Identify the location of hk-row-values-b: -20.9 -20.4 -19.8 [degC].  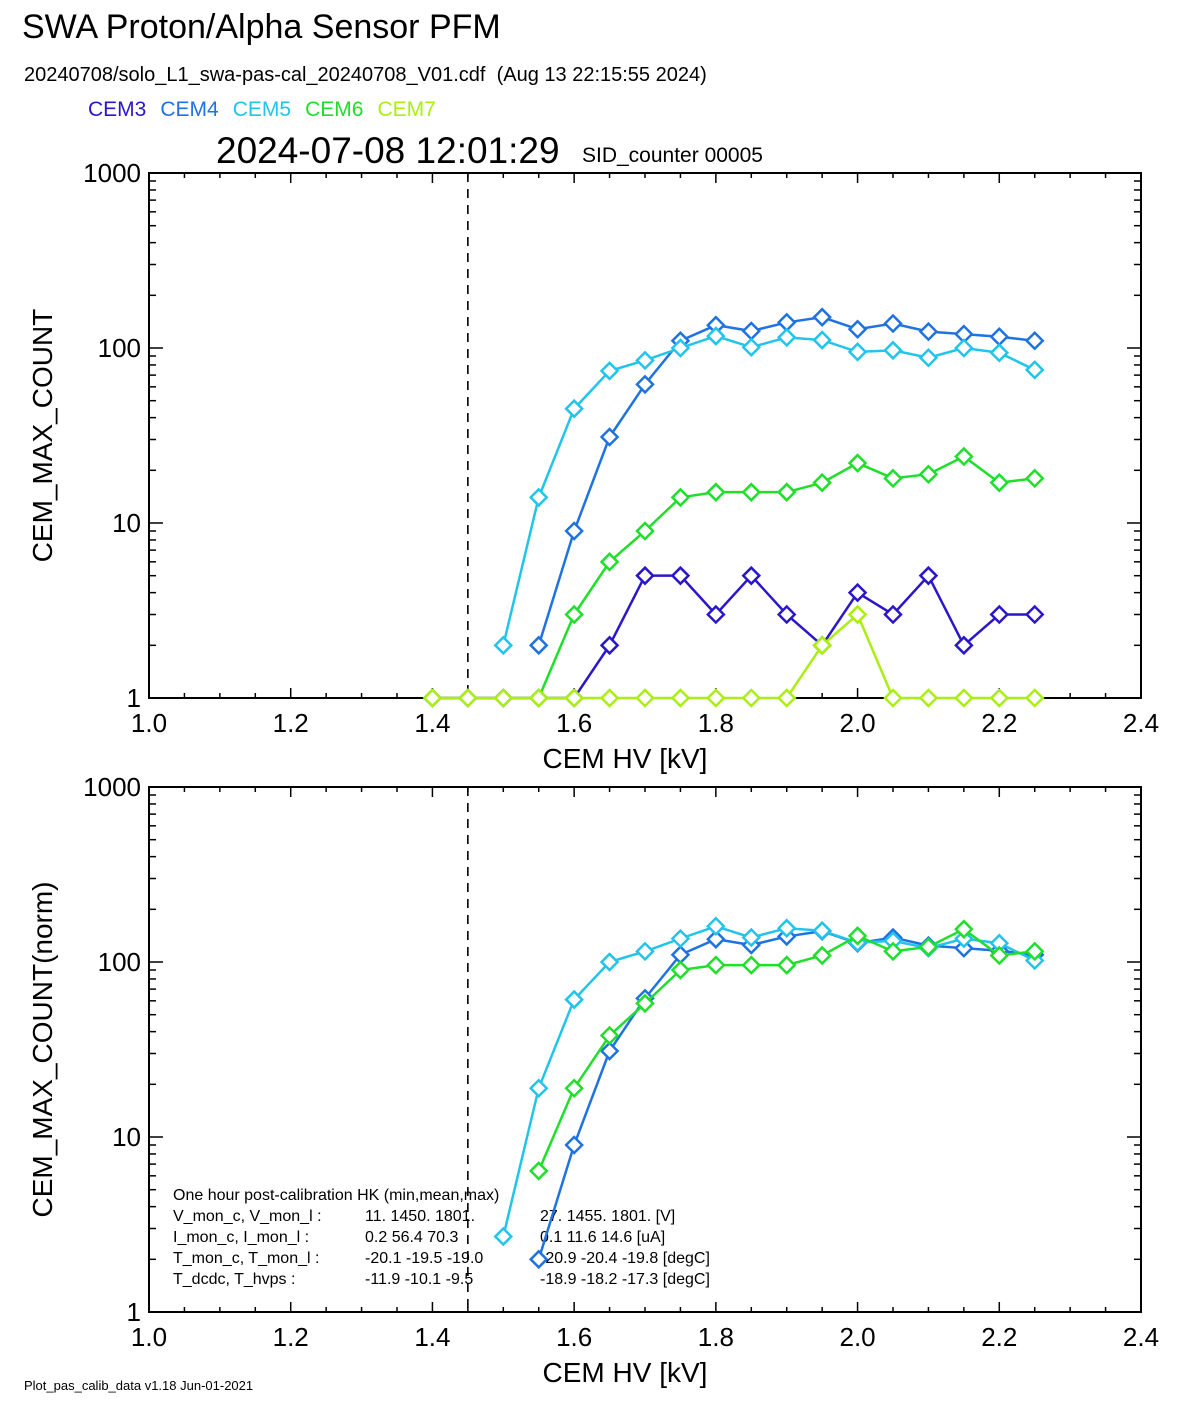
(625, 1258).